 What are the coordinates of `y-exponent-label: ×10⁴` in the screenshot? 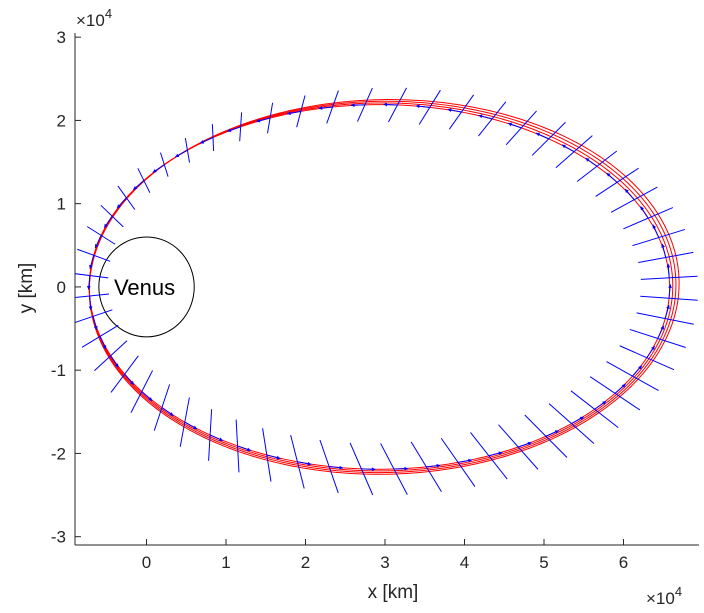 It's located at (94, 18).